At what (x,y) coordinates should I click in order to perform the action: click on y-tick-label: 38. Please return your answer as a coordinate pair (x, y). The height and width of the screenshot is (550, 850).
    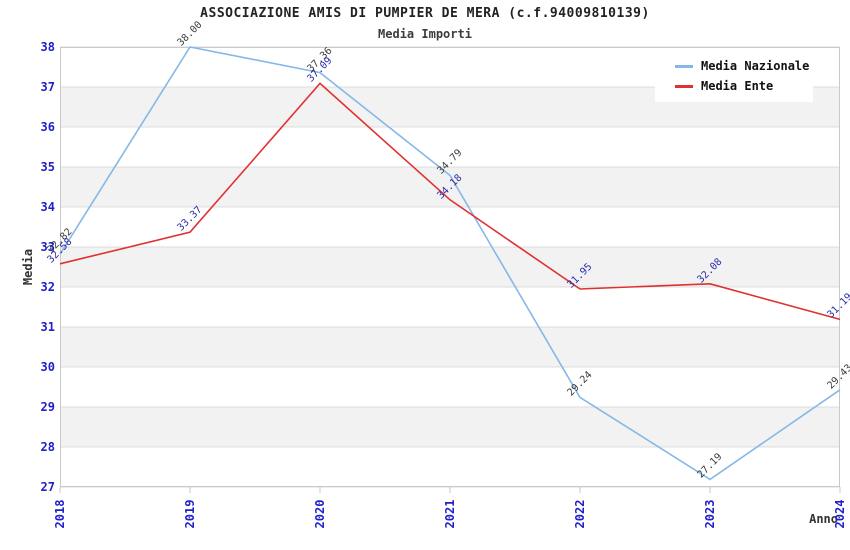
    Looking at the image, I should click on (47, 47).